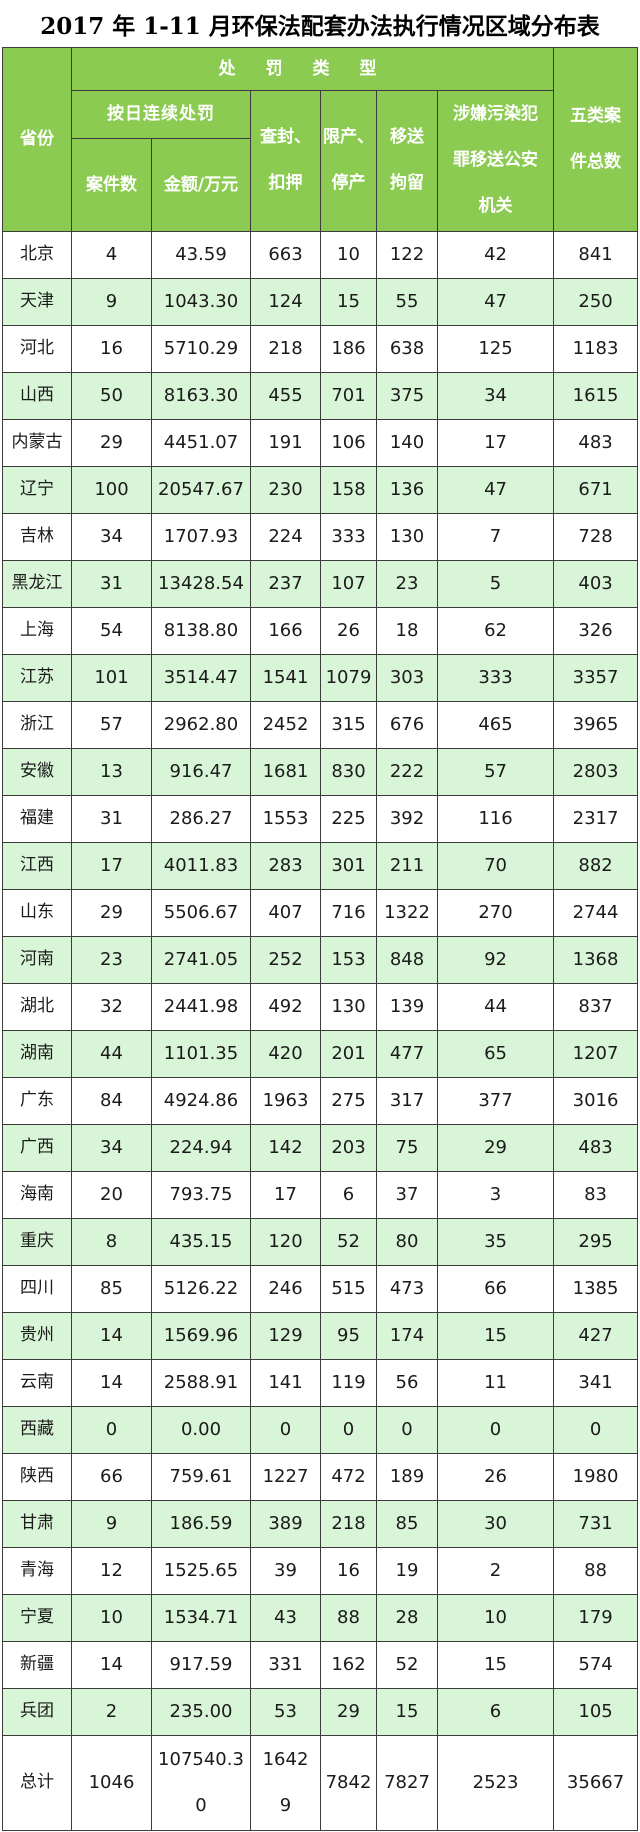 The image size is (640, 1832). What do you see at coordinates (285, 536) in the screenshot?
I see `cell-value: 224` at bounding box center [285, 536].